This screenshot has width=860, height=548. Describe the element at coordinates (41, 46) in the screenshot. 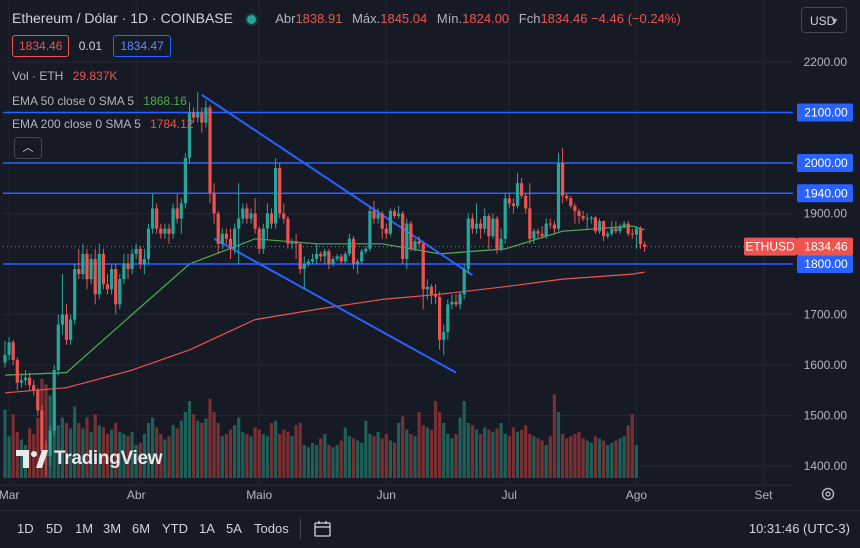

I see `sell-price-button: 1834.46` at that location.